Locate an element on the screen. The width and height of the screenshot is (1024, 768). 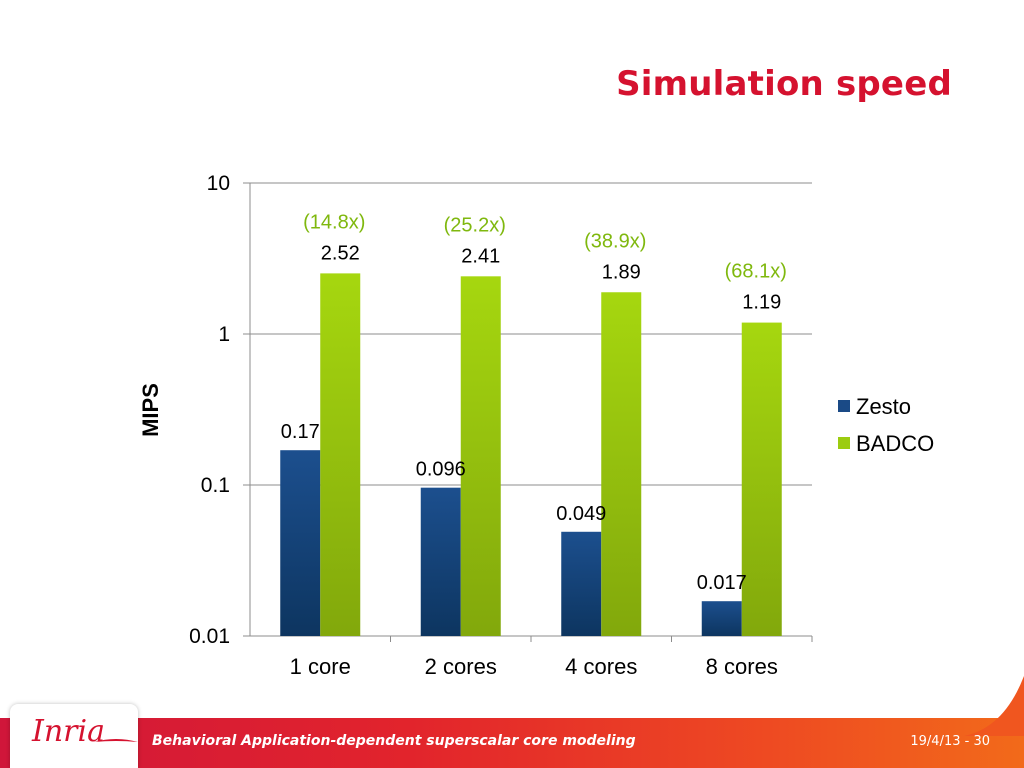
x-tick-label: 2 cores is located at coordinates (461, 666).